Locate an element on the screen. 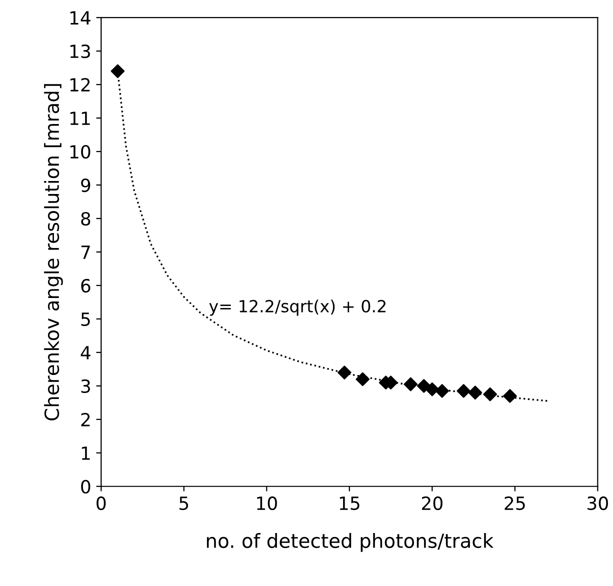 The width and height of the screenshot is (613, 586). x-tick-label: 25 is located at coordinates (514, 503).